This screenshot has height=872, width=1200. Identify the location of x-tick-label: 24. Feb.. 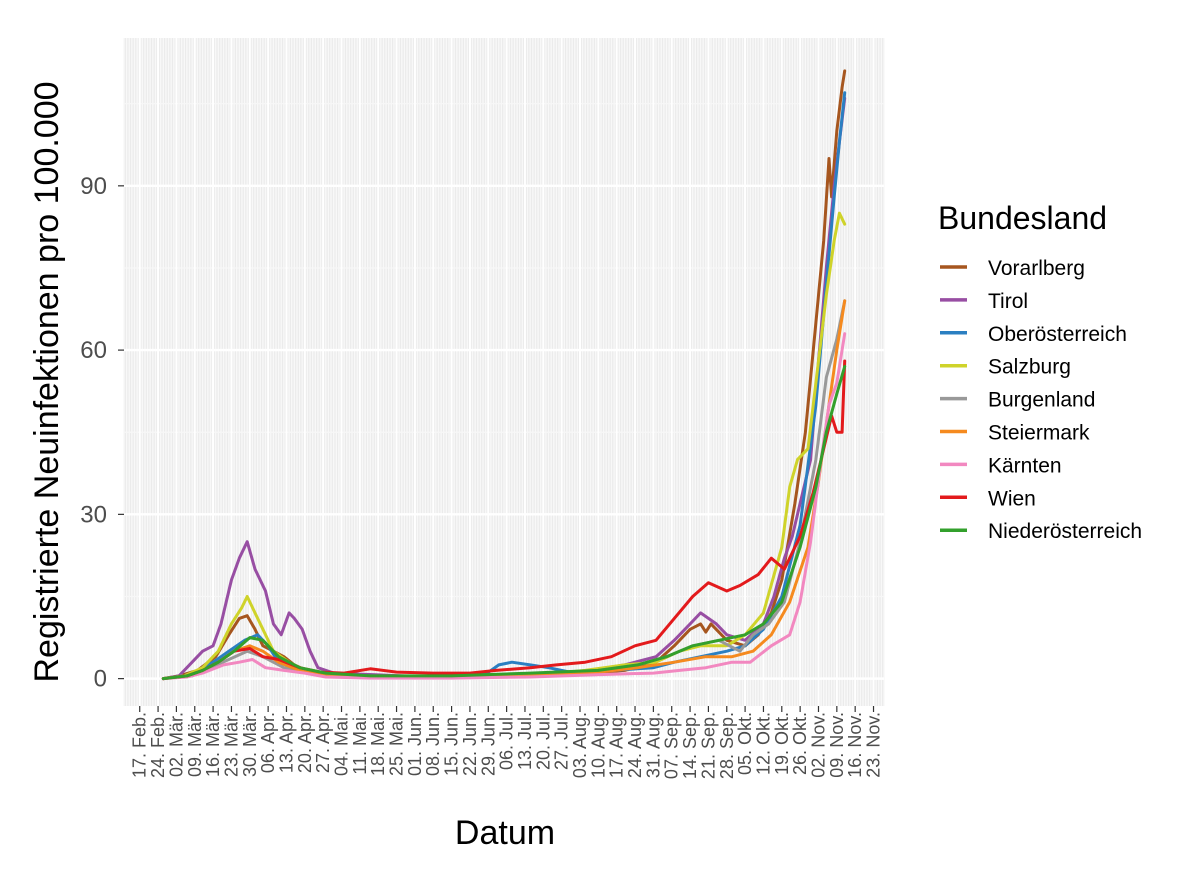
(158, 745).